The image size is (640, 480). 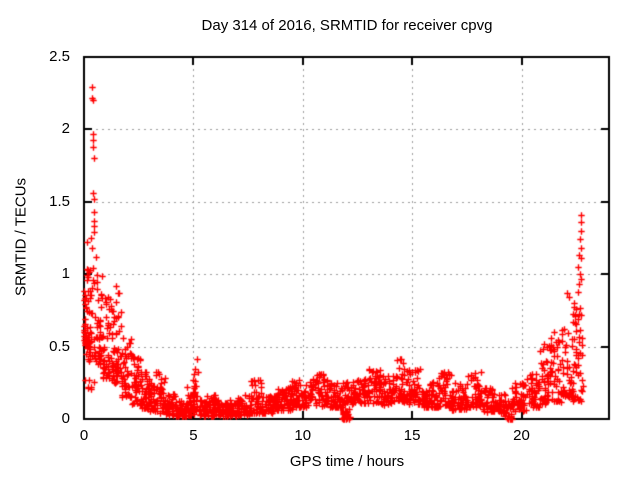 What do you see at coordinates (59, 56) in the screenshot?
I see `y-tick-label: 2.5` at bounding box center [59, 56].